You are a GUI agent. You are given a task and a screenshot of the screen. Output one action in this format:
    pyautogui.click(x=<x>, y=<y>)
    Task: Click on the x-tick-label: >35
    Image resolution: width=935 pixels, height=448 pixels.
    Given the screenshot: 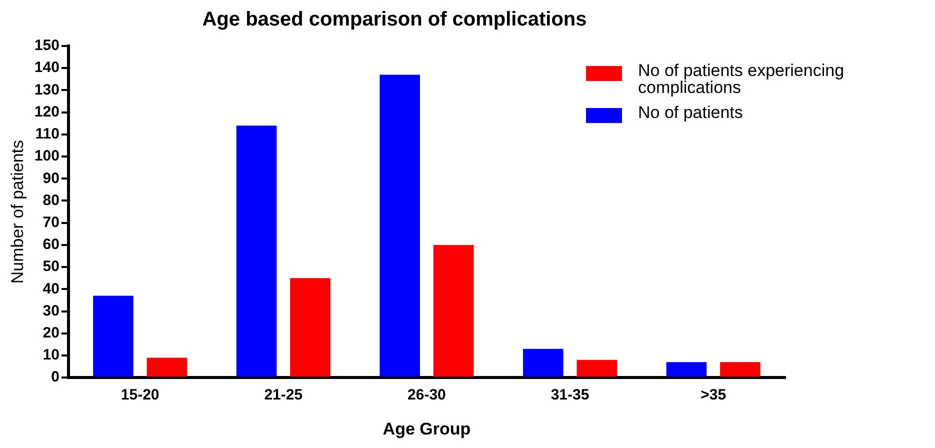 What is the action you would take?
    pyautogui.click(x=713, y=395)
    